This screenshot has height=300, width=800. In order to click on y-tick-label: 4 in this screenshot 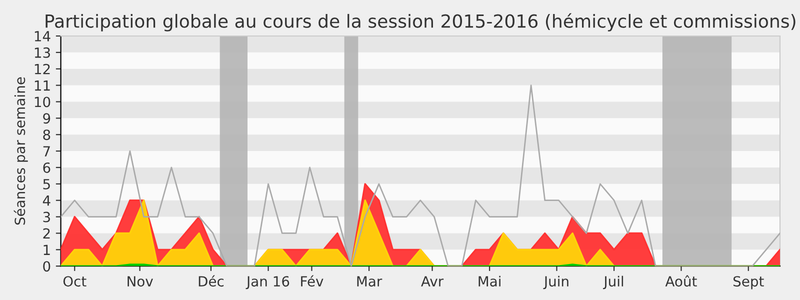, I will do `click(46, 201)`.